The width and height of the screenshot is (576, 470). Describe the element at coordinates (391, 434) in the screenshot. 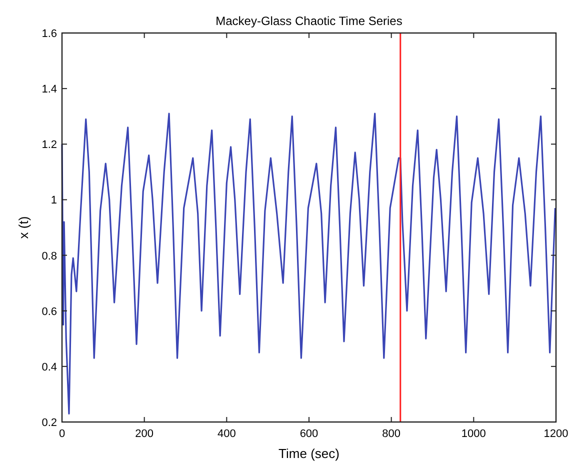

I see `x-tick-label: 800` at that location.